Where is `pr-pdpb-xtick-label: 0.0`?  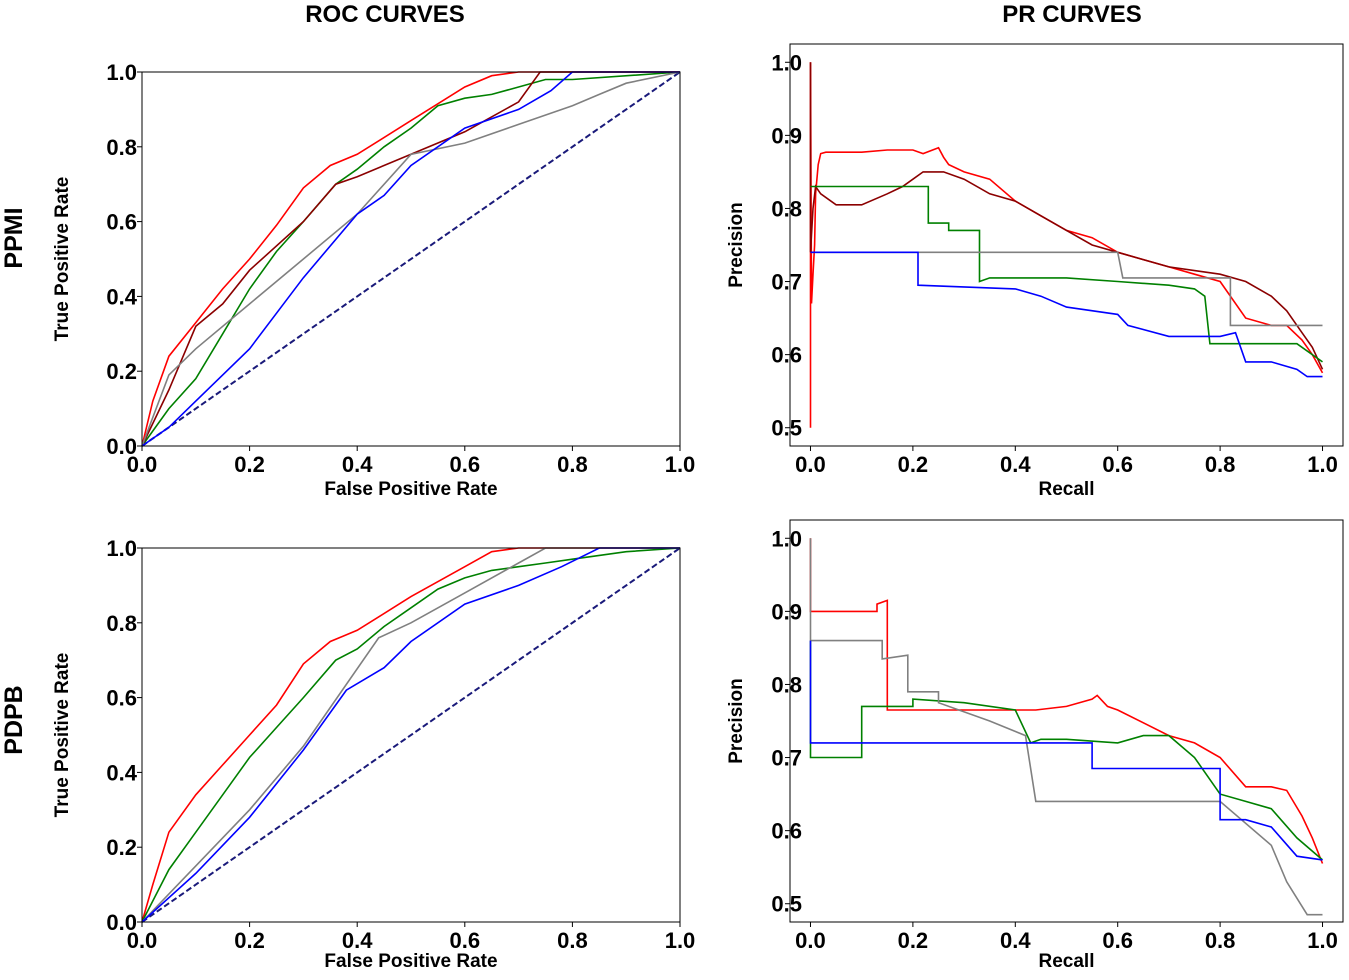 pr-pdpb-xtick-label: 0.0 is located at coordinates (810, 940).